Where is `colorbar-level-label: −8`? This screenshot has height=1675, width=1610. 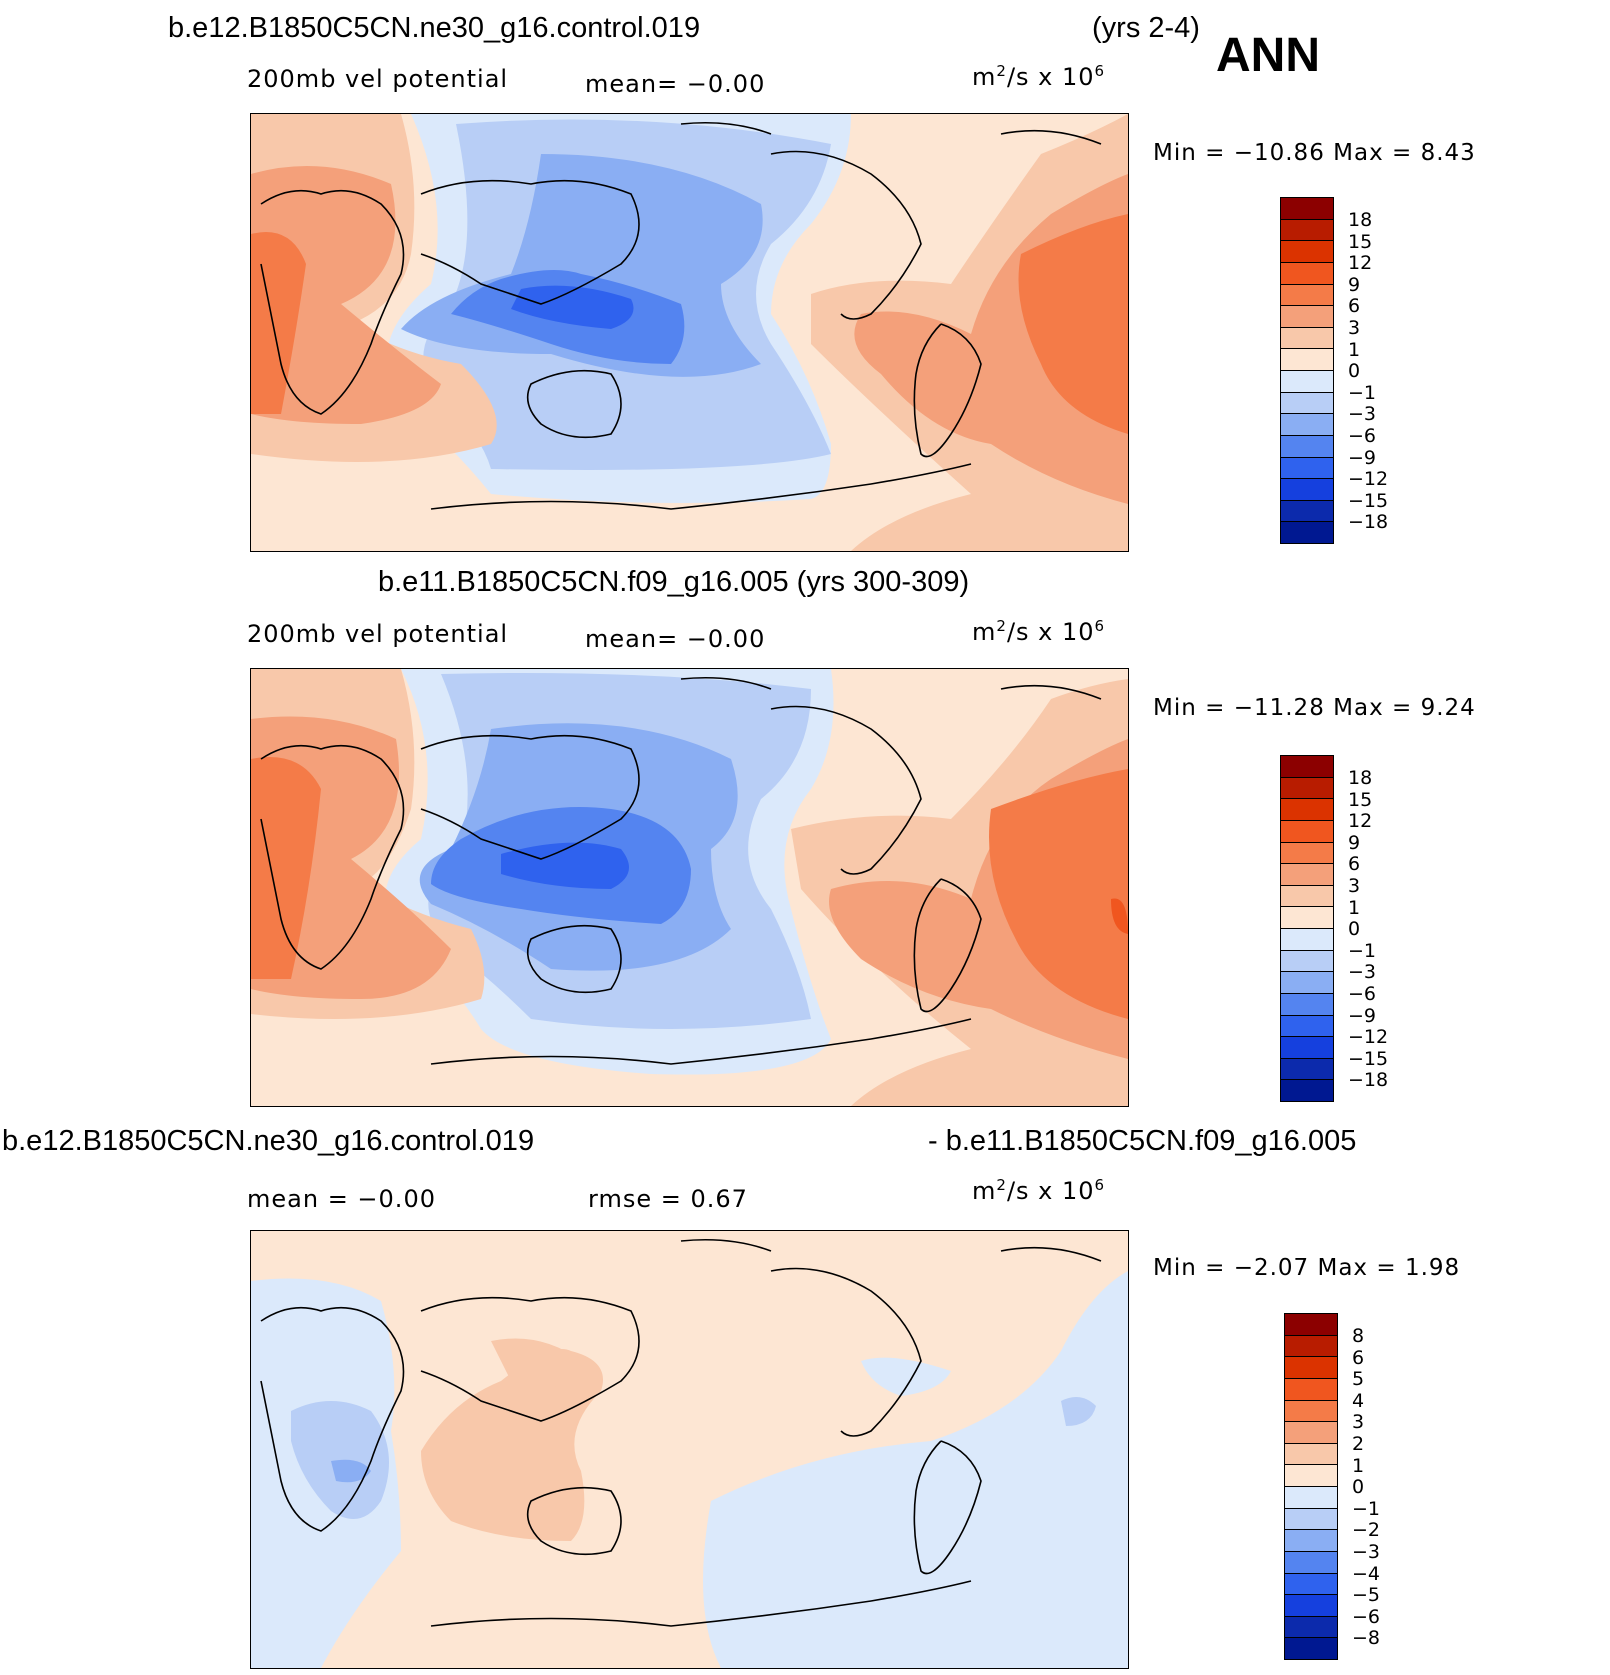 colorbar-level-label: −8 is located at coordinates (1366, 1638).